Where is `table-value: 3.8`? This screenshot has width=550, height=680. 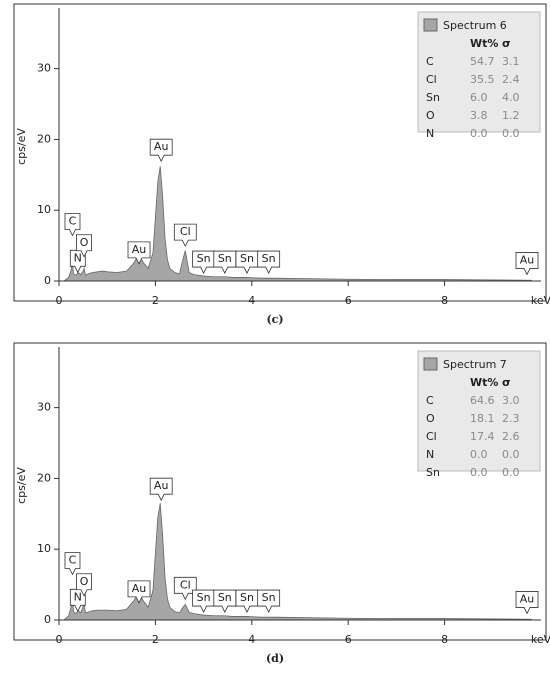 table-value: 3.8 is located at coordinates (479, 115).